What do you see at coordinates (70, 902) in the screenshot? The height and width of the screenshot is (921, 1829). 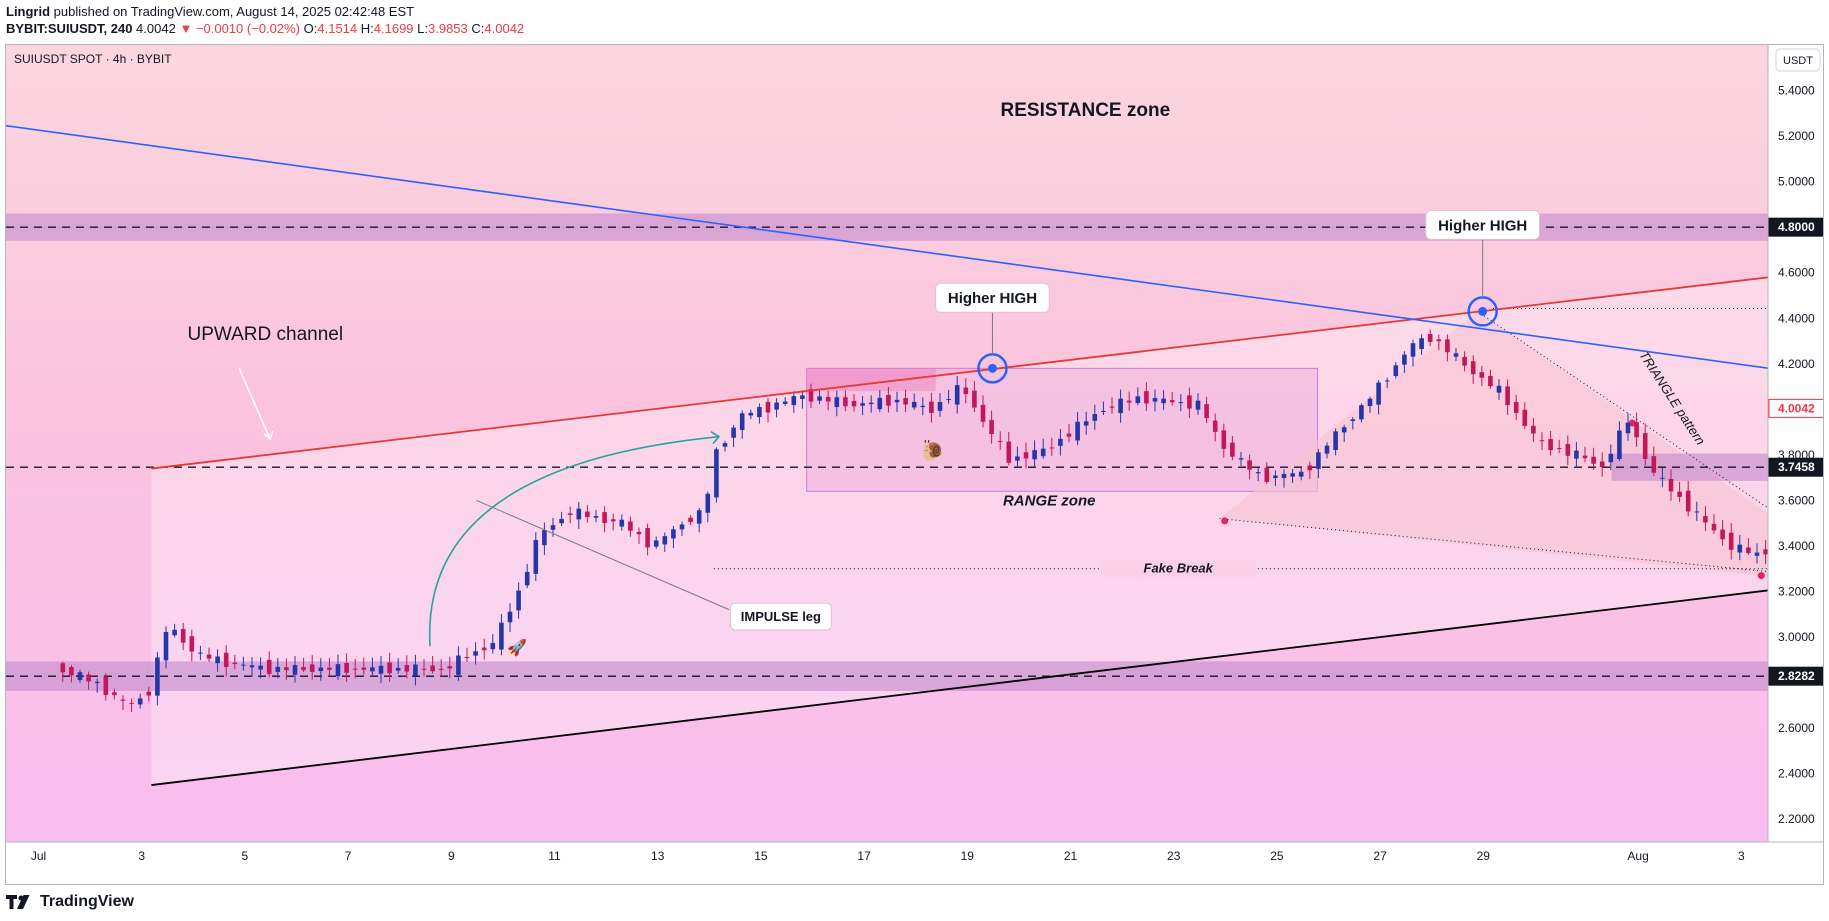 I see `tradingview-footer: TradingView` at bounding box center [70, 902].